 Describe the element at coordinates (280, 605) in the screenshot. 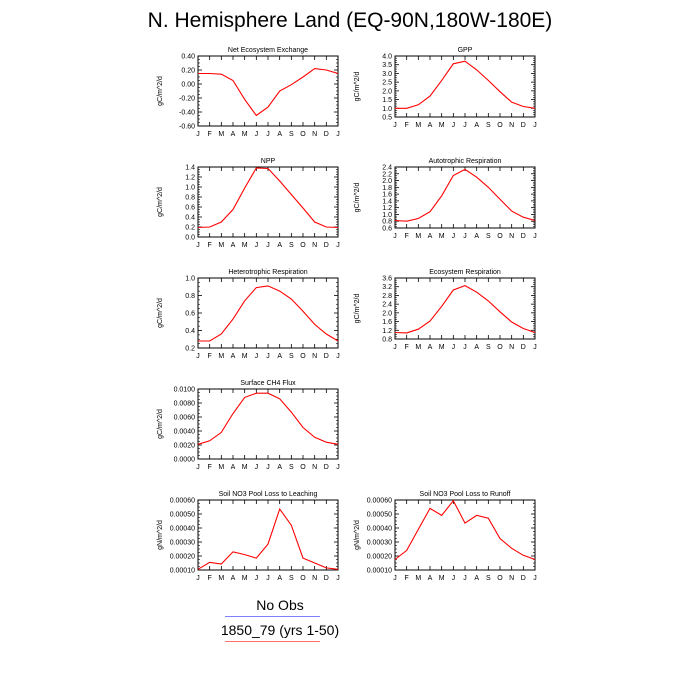

I see `legend-label-no-obs: No Obs` at that location.